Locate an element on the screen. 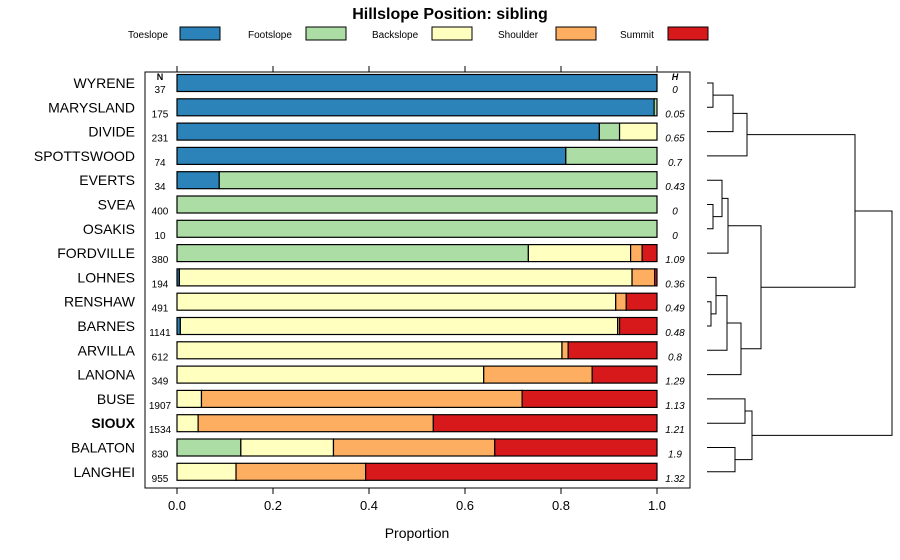 The width and height of the screenshot is (900, 560). legend-label-toeslope: Toeslope is located at coordinates (148, 35).